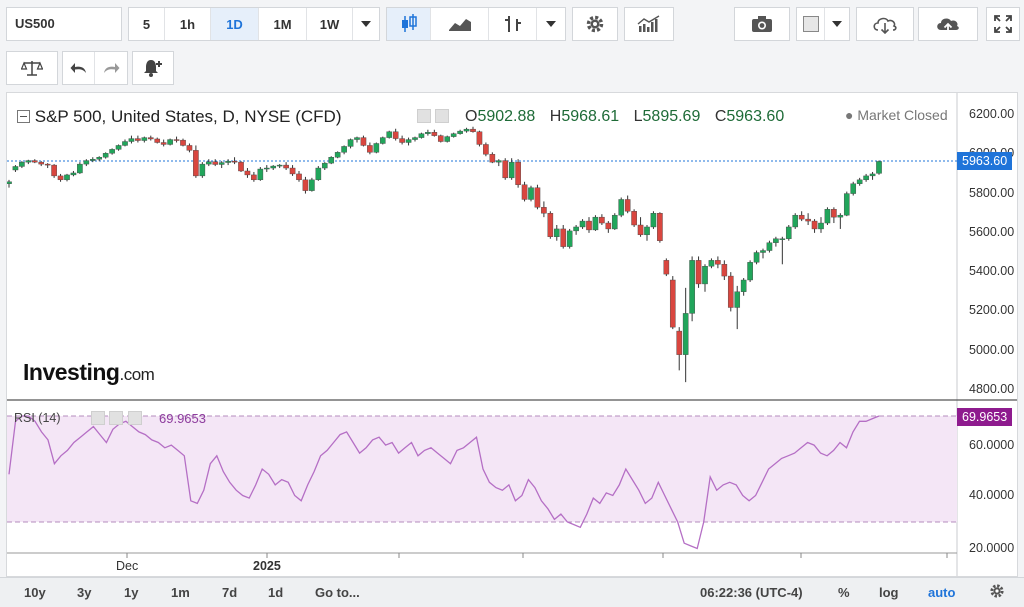 The image size is (1024, 607). I want to click on last-price-tag: 5963.60, so click(985, 161).